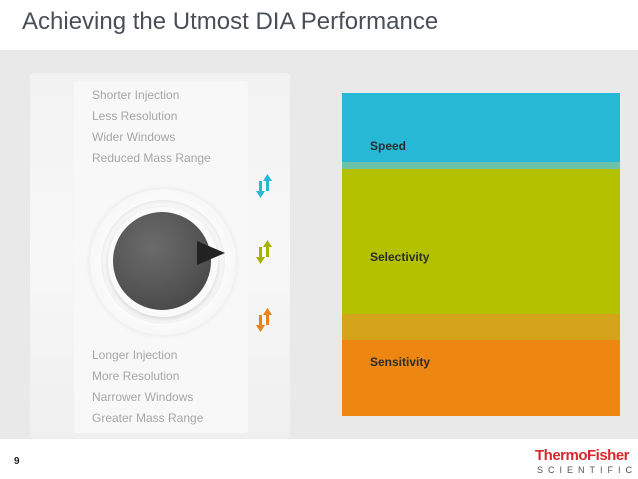 Image resolution: width=638 pixels, height=479 pixels. What do you see at coordinates (136, 376) in the screenshot?
I see `dial-option-more-resolution: More Resolution` at bounding box center [136, 376].